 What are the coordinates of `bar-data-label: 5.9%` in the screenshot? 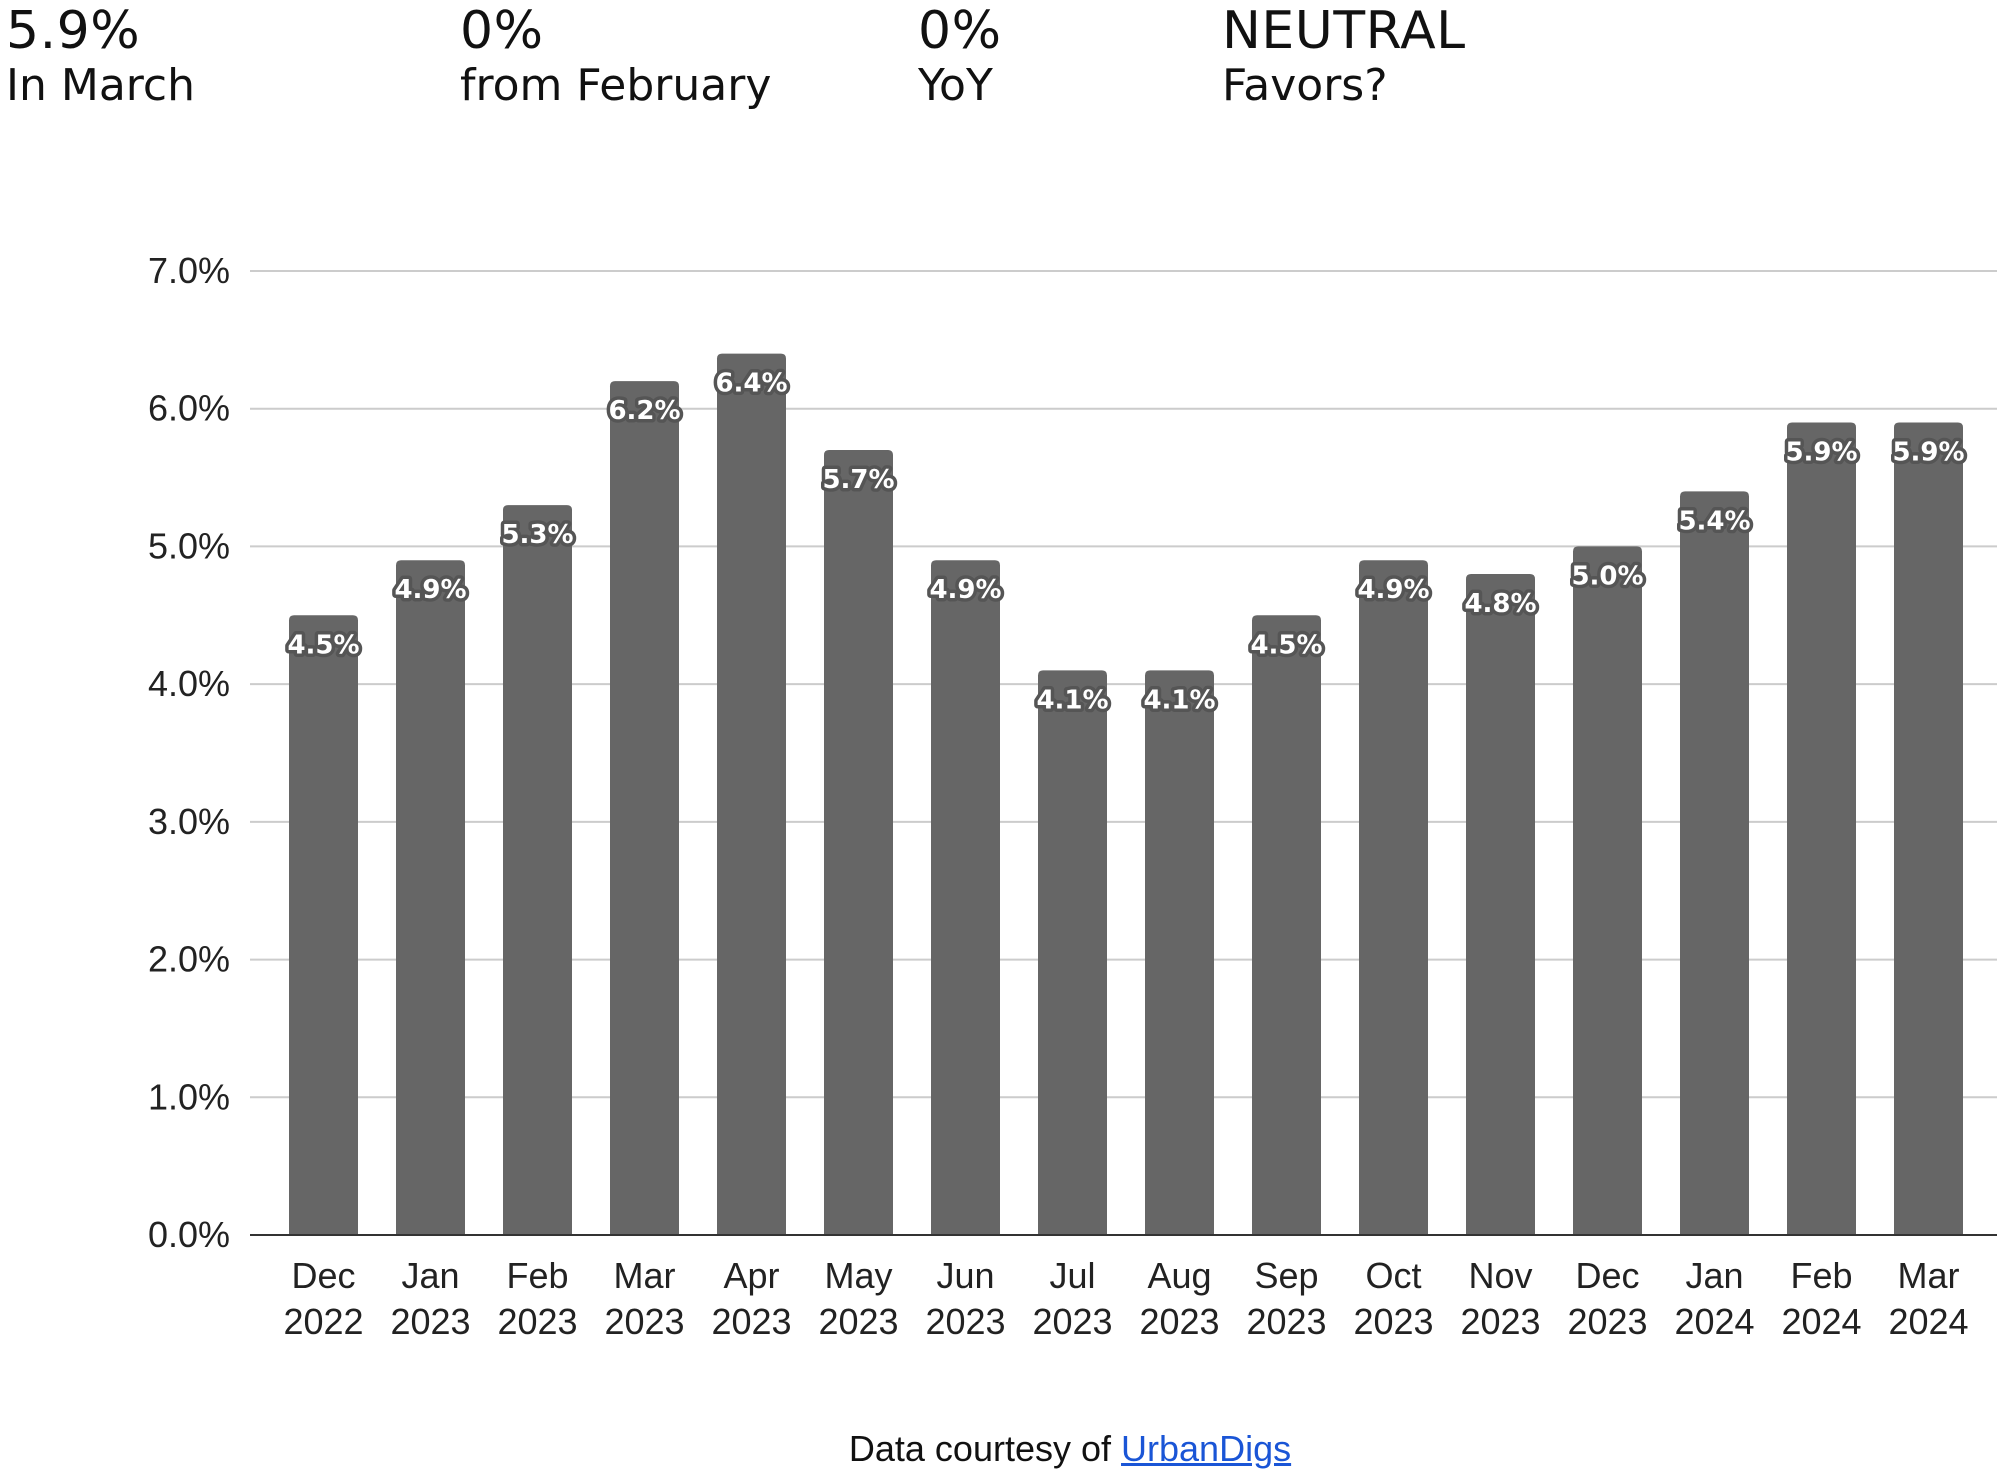 It's located at (1821, 452).